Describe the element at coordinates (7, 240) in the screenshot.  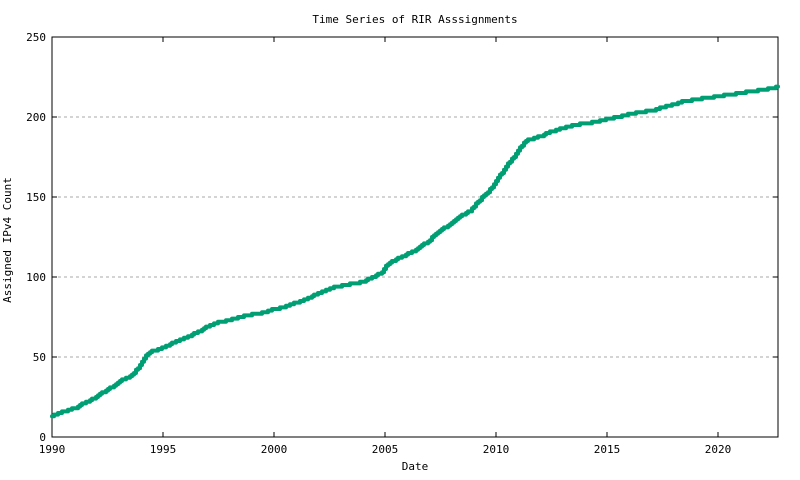
I see `y-axis-label: Assigned IPv4 Count` at that location.